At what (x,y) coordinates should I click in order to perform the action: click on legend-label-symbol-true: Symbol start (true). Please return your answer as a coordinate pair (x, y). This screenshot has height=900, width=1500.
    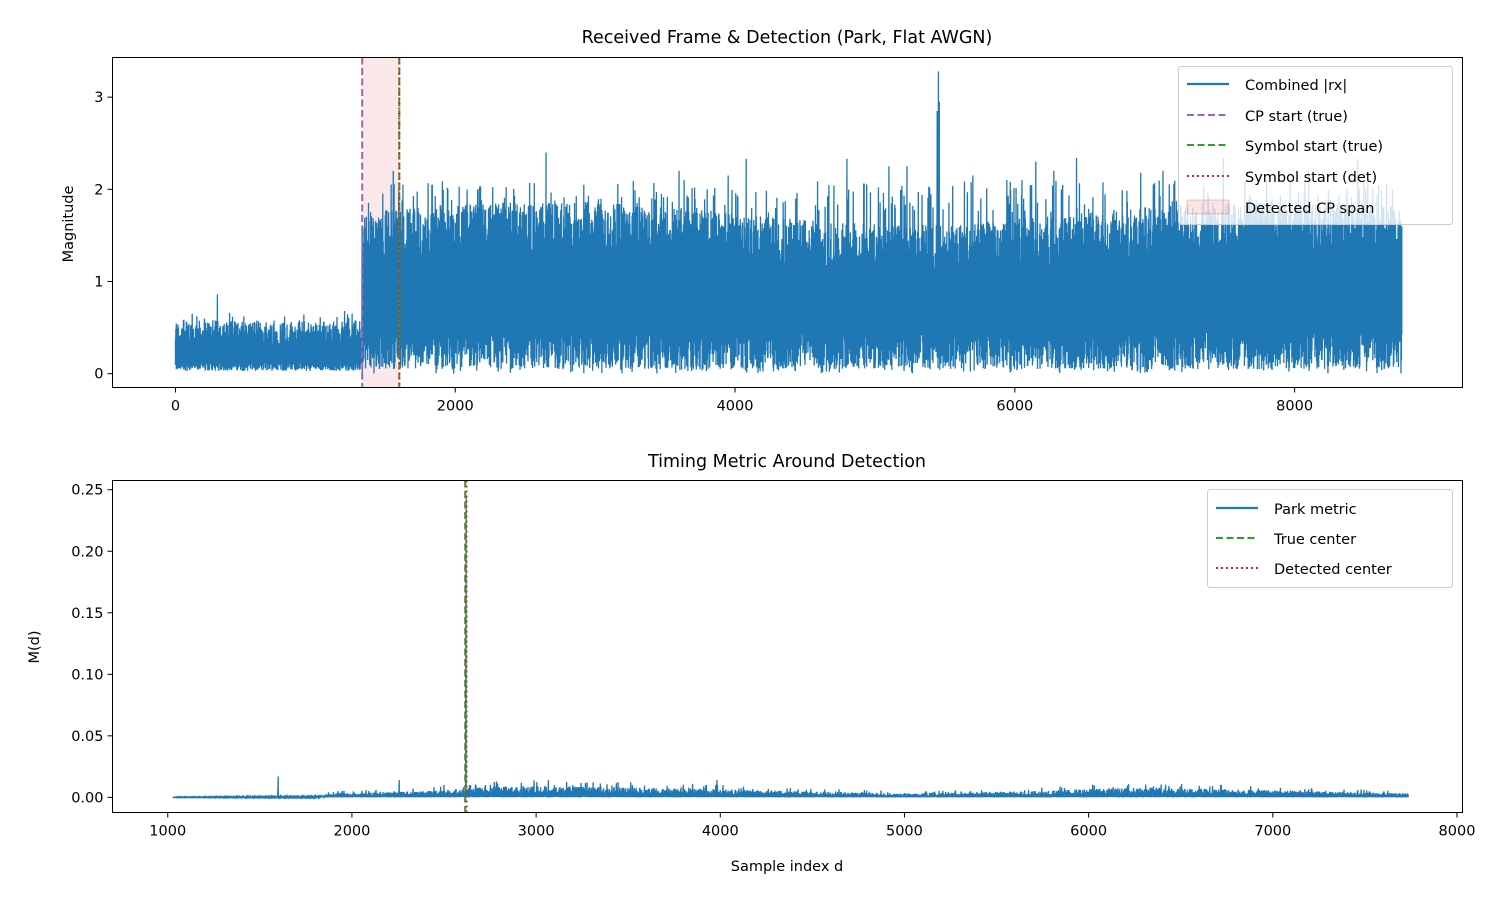
    Looking at the image, I should click on (1314, 147).